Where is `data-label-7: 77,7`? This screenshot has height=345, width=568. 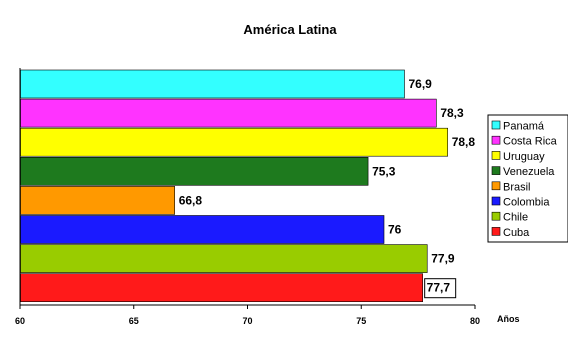 data-label-7: 77,7 is located at coordinates (439, 288).